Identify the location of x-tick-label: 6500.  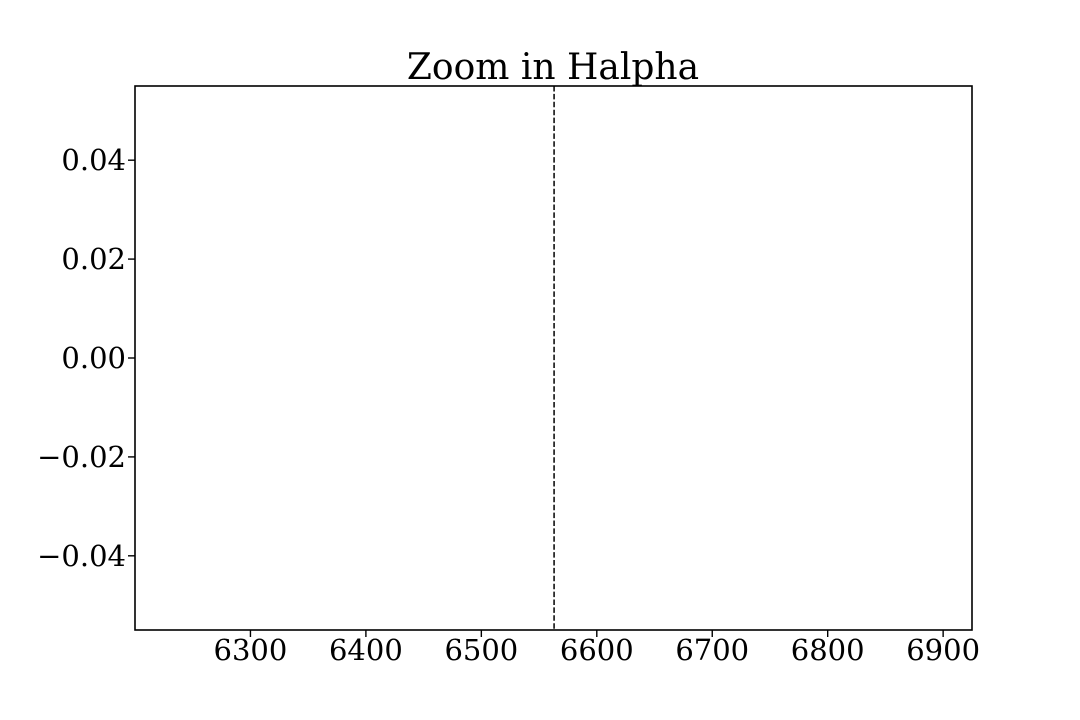
(481, 650).